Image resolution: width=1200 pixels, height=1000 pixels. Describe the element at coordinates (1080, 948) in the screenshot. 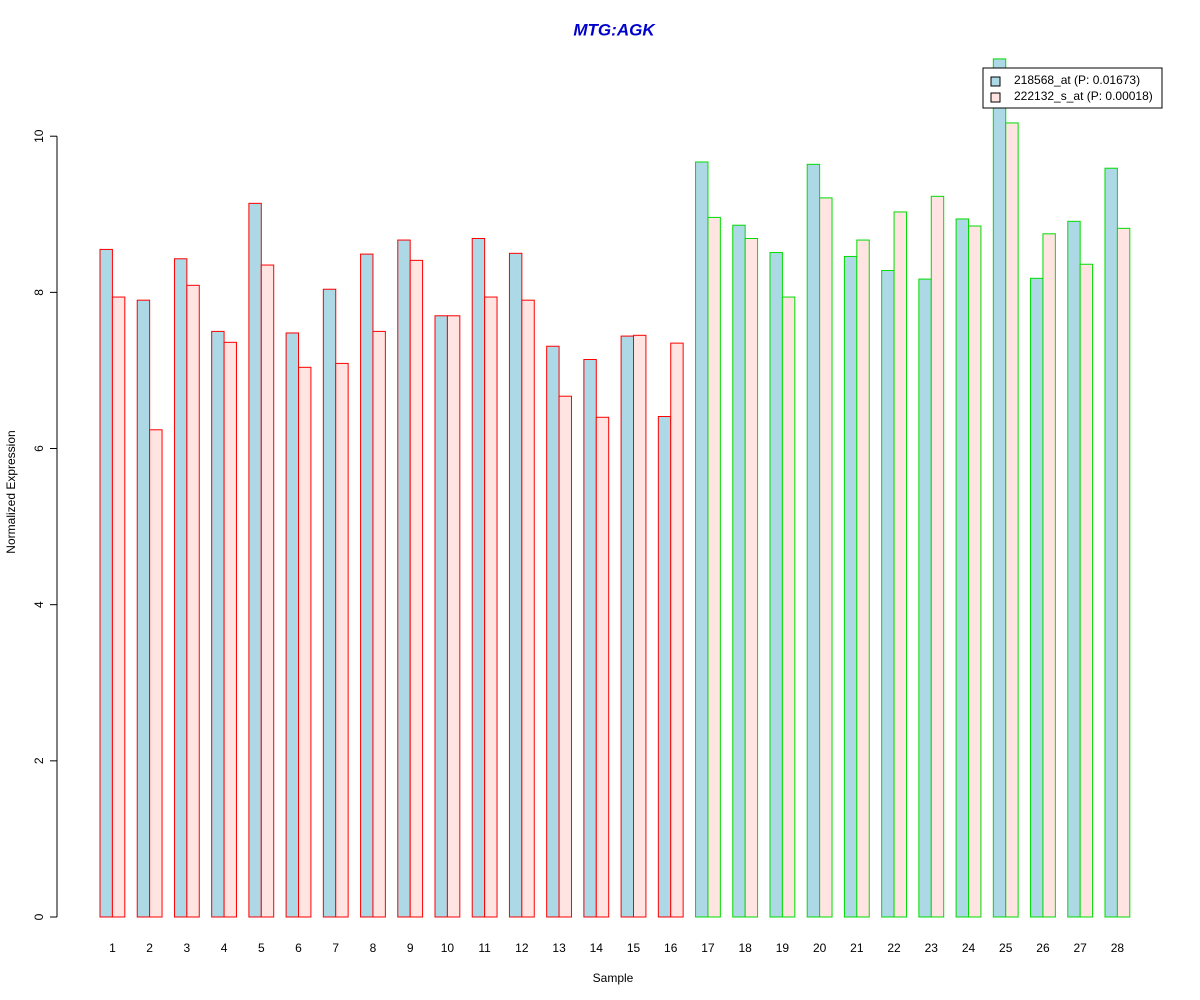

I see `x-tick-label: 27` at that location.